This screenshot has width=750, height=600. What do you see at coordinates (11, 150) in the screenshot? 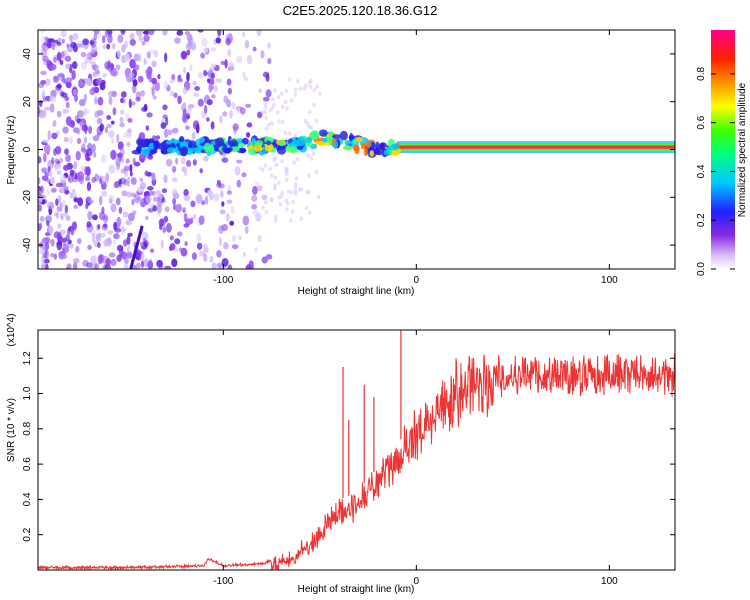
I see `spectrogram-y-axis-label: Frequency (Hz)` at bounding box center [11, 150].